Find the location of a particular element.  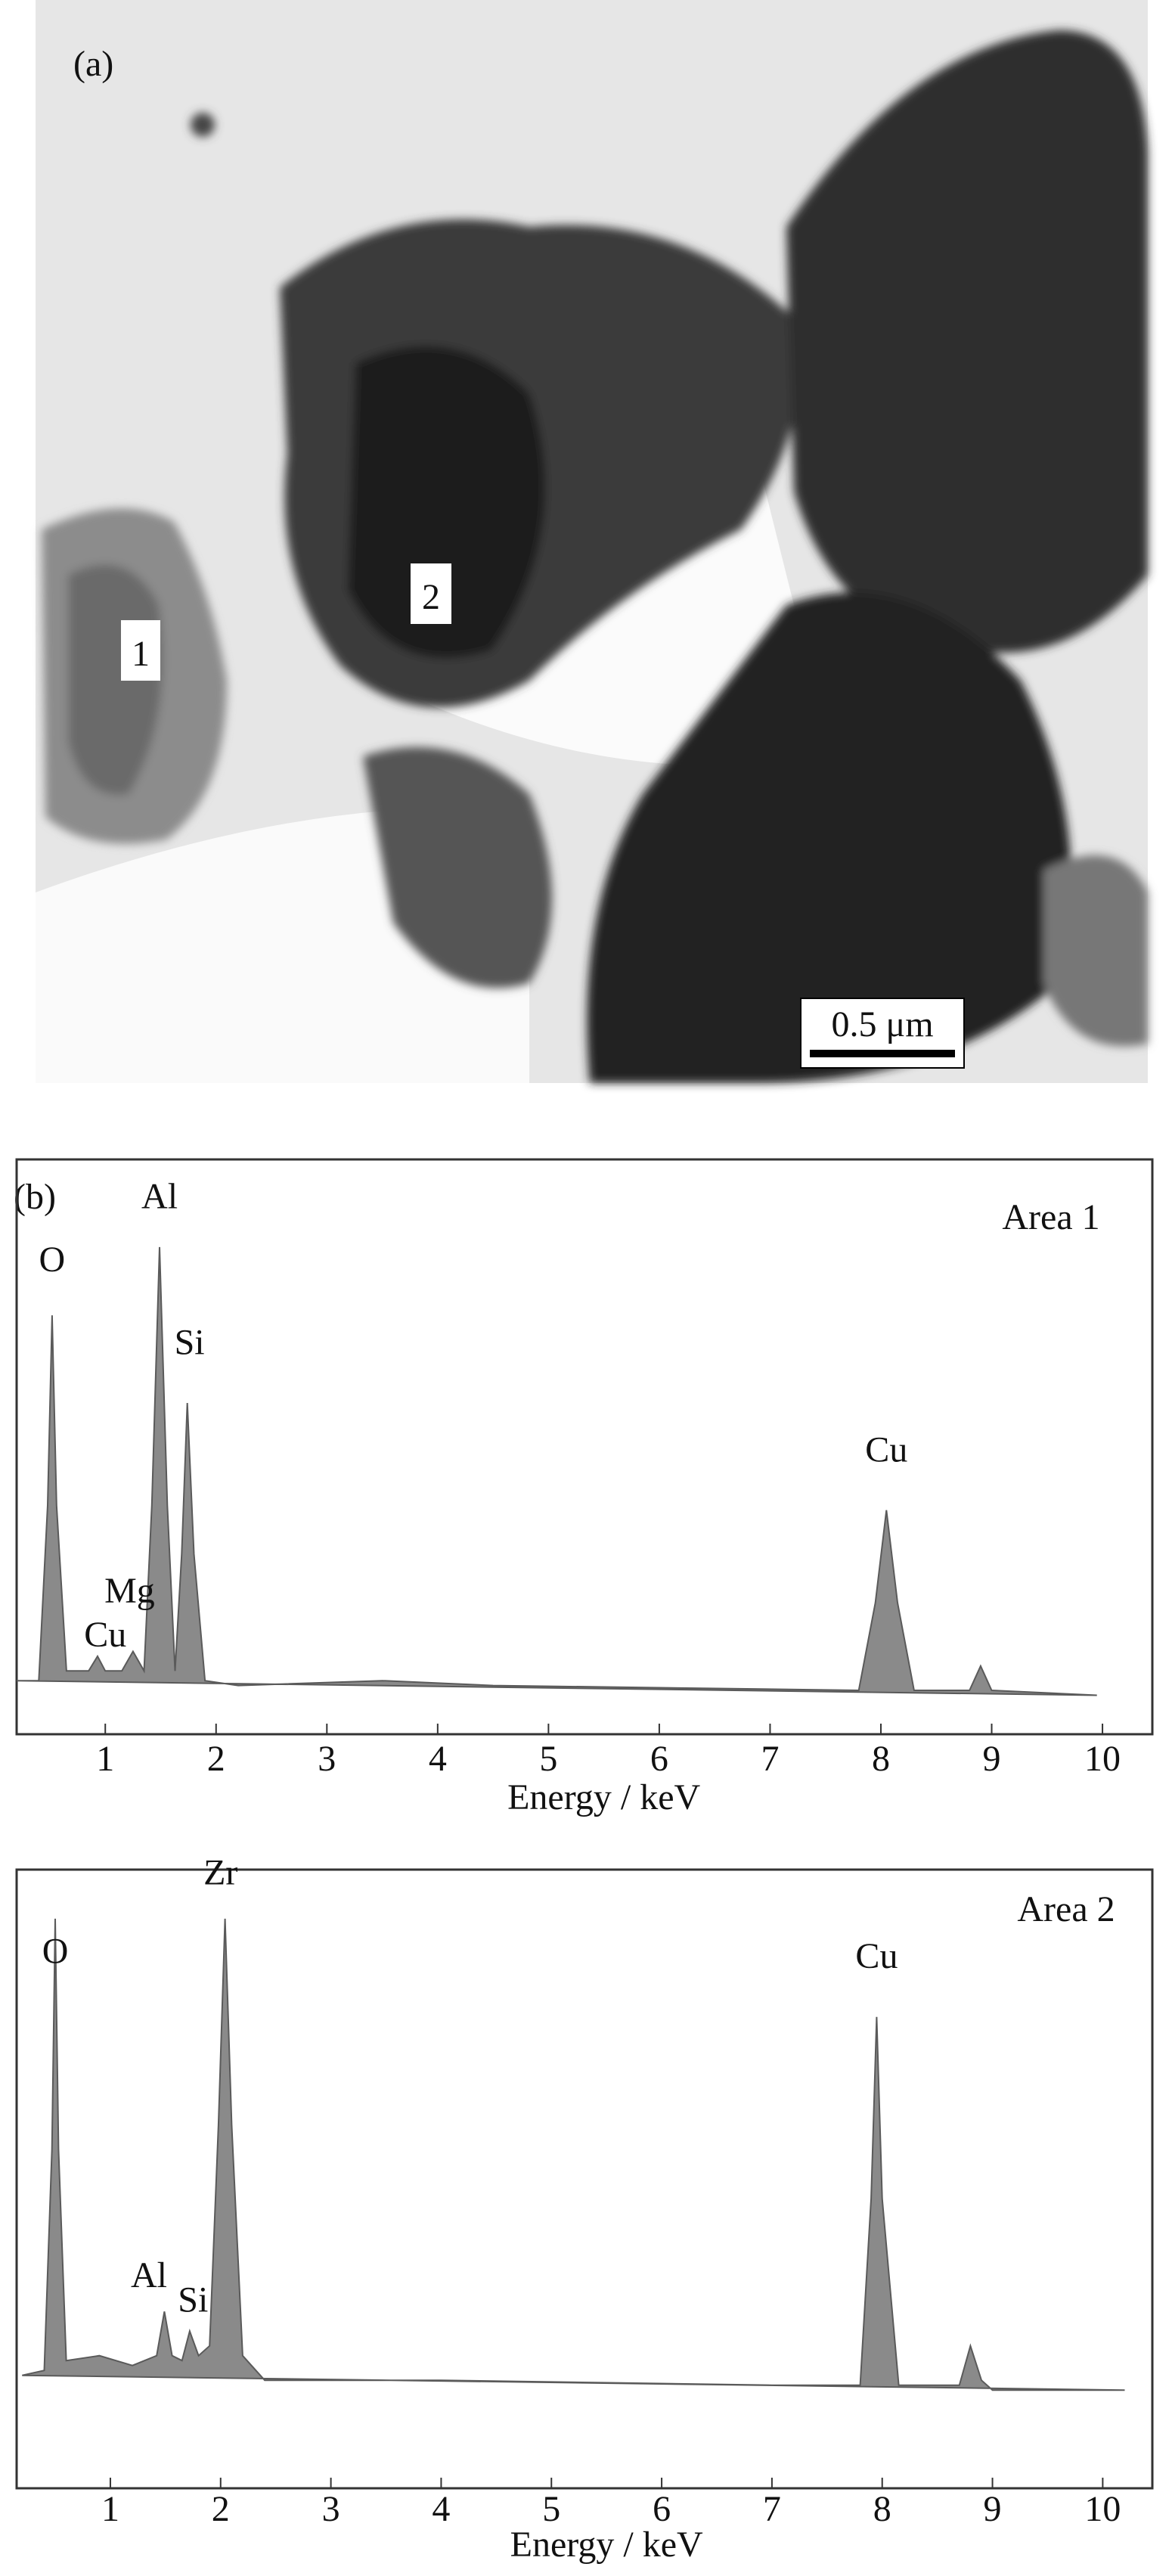

annotation: Area 2 is located at coordinates (1066, 1909).